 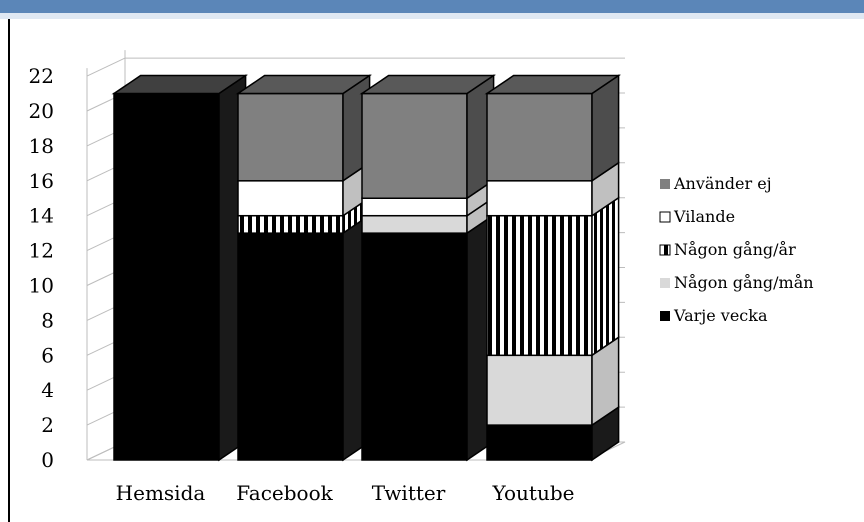 I want to click on x-category-label: Facebook, so click(x=284, y=493).